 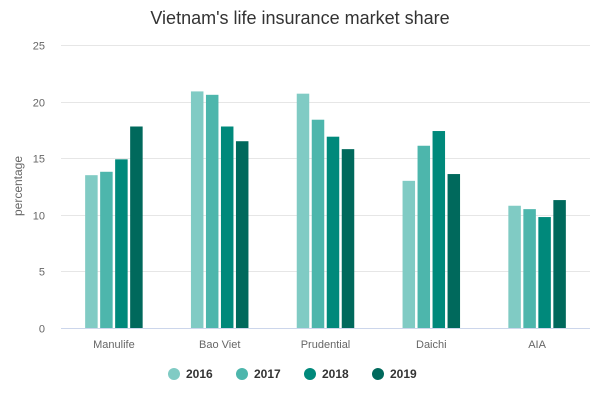 What do you see at coordinates (431, 345) in the screenshot?
I see `x-tick-label: Daichi` at bounding box center [431, 345].